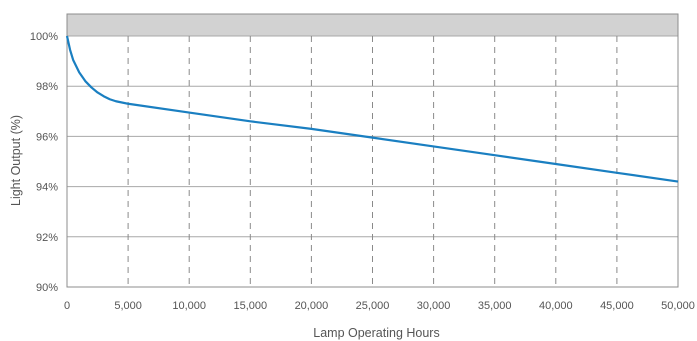  I want to click on x-tick-label: 20,000, so click(312, 306).